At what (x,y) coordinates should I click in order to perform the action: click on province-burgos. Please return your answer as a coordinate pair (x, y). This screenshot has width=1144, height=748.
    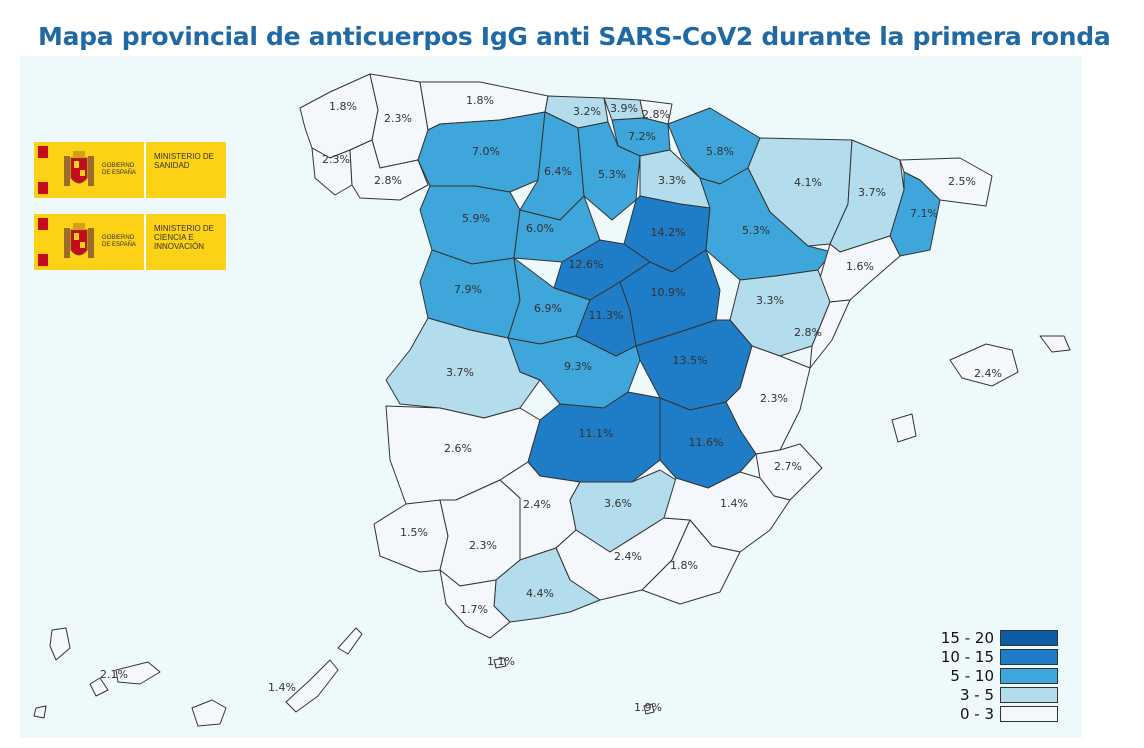
    Looking at the image, I should click on (609, 171).